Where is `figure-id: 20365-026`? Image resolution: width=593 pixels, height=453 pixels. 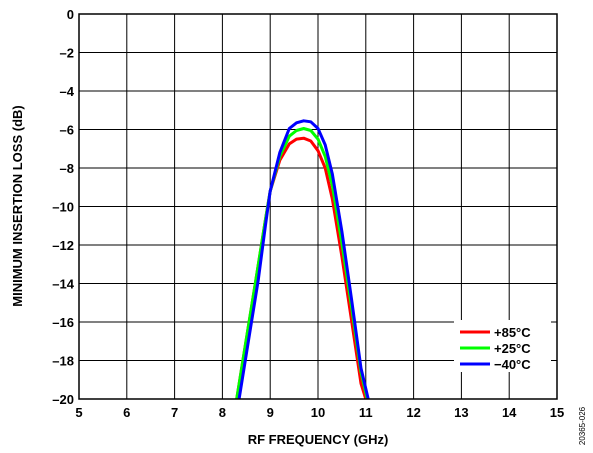 figure-id: 20365-026 is located at coordinates (582, 425).